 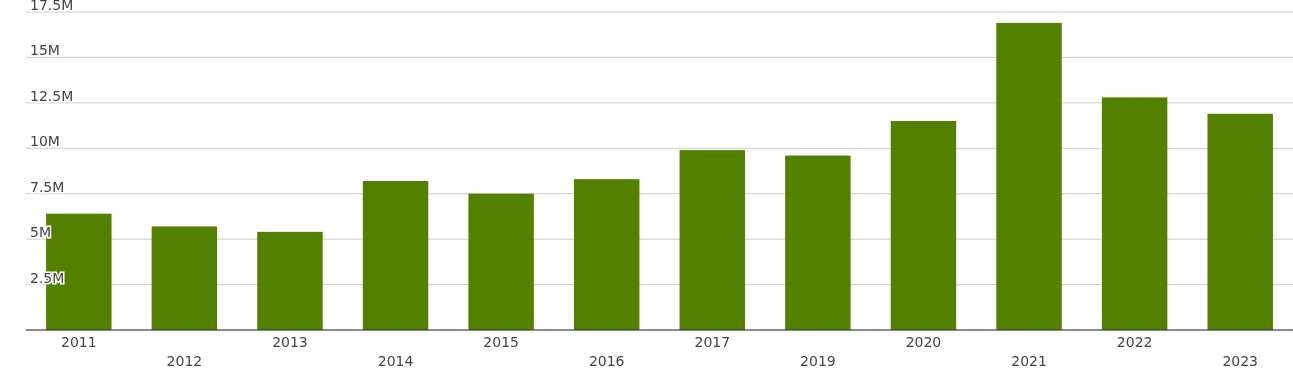 I want to click on x-tick-label: 2017, so click(x=712, y=341).